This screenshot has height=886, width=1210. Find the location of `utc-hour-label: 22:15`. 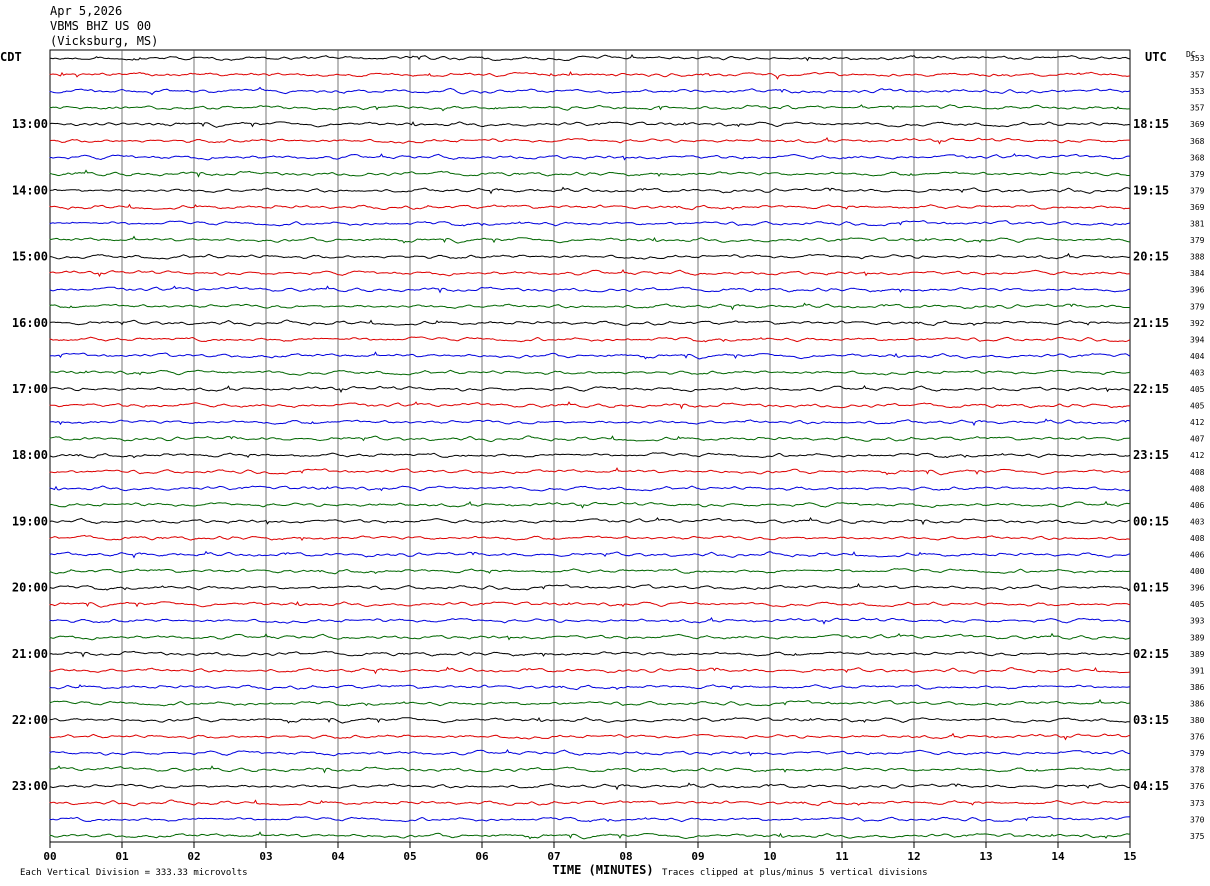

utc-hour-label: 22:15 is located at coordinates (1151, 389).